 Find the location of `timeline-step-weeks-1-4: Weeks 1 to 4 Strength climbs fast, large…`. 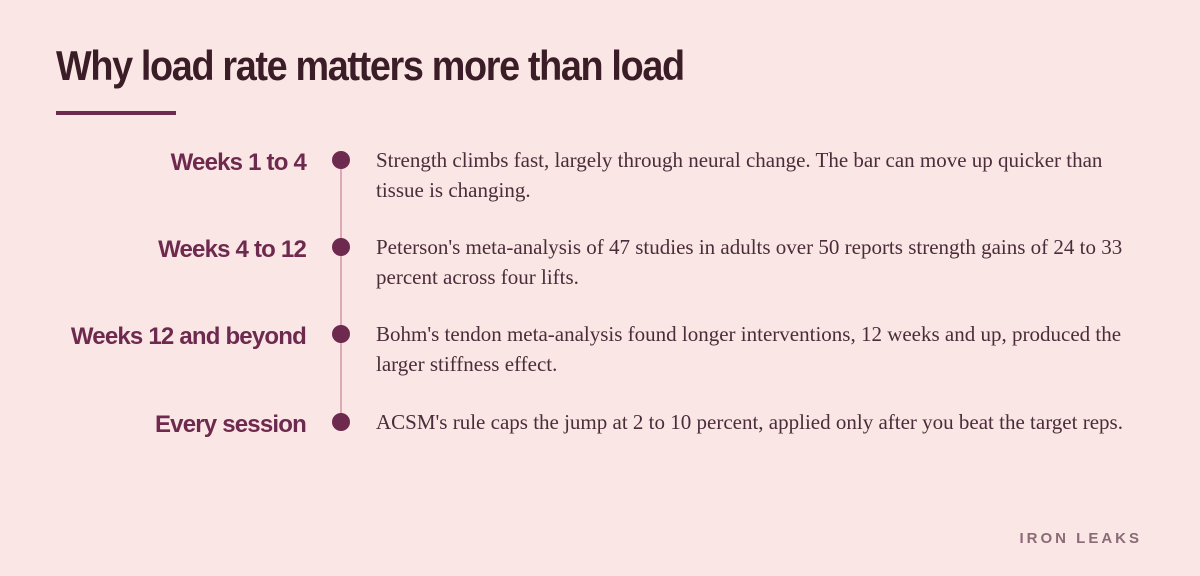

timeline-step-weeks-1-4: Weeks 1 to 4 Strength climbs fast, large… is located at coordinates (600, 188).